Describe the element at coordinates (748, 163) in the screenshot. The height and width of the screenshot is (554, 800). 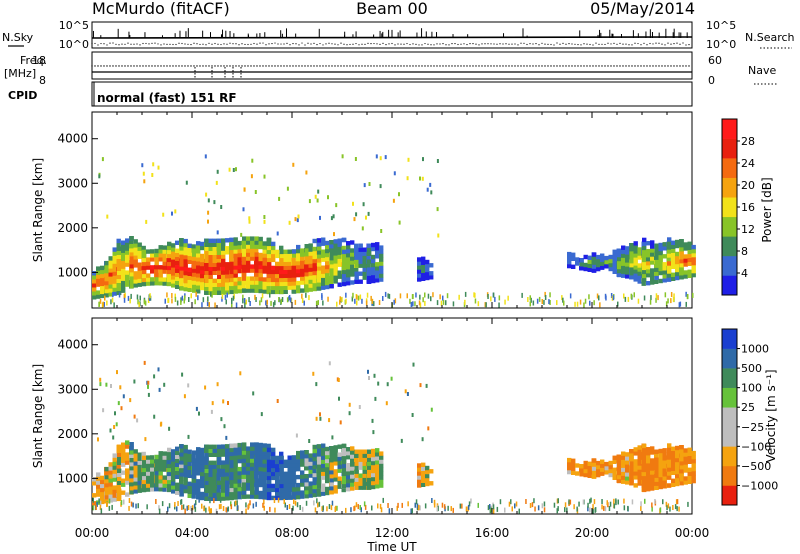
I see `colorbar-tick-label: 24` at that location.